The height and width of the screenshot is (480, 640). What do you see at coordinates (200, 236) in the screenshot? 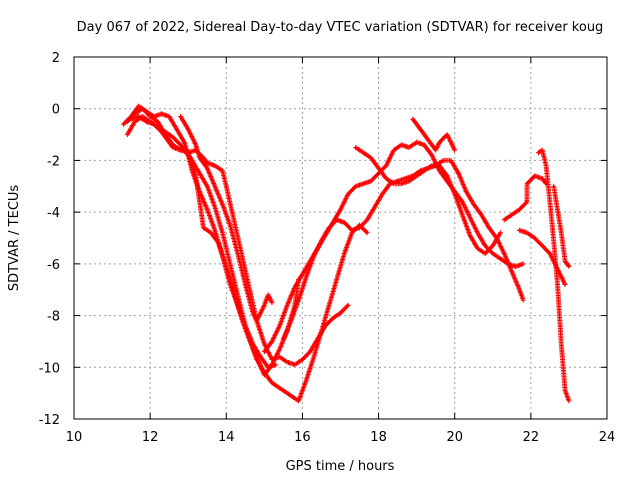
I see `series-markers` at bounding box center [200, 236].